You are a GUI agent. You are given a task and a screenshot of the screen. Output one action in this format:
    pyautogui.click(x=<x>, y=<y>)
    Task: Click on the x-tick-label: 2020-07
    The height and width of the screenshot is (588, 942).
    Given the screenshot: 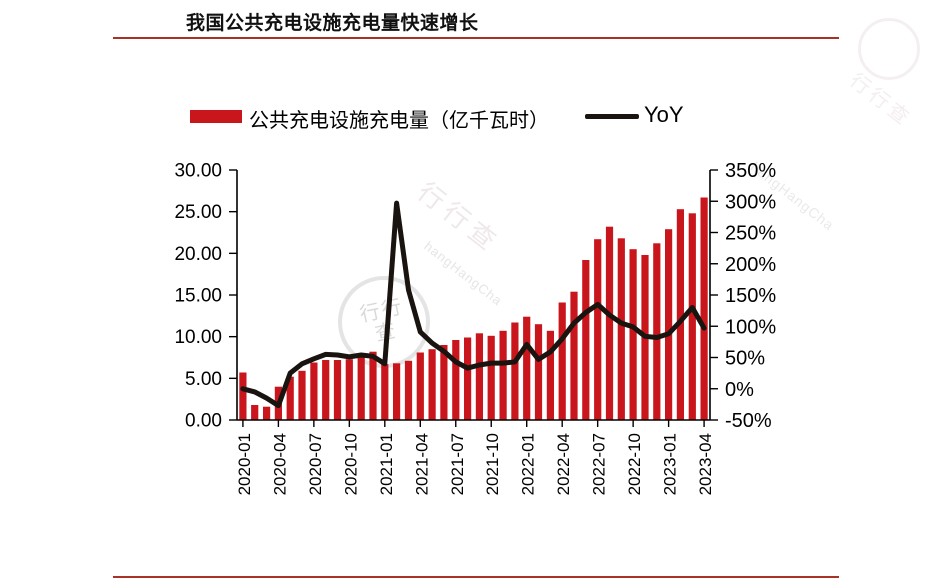 What is the action you would take?
    pyautogui.click(x=315, y=464)
    